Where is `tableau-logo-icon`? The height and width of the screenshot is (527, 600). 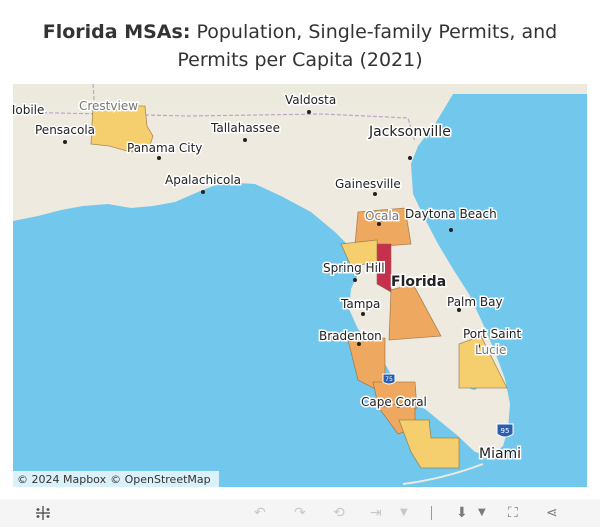 tableau-logo-icon is located at coordinates (43, 513).